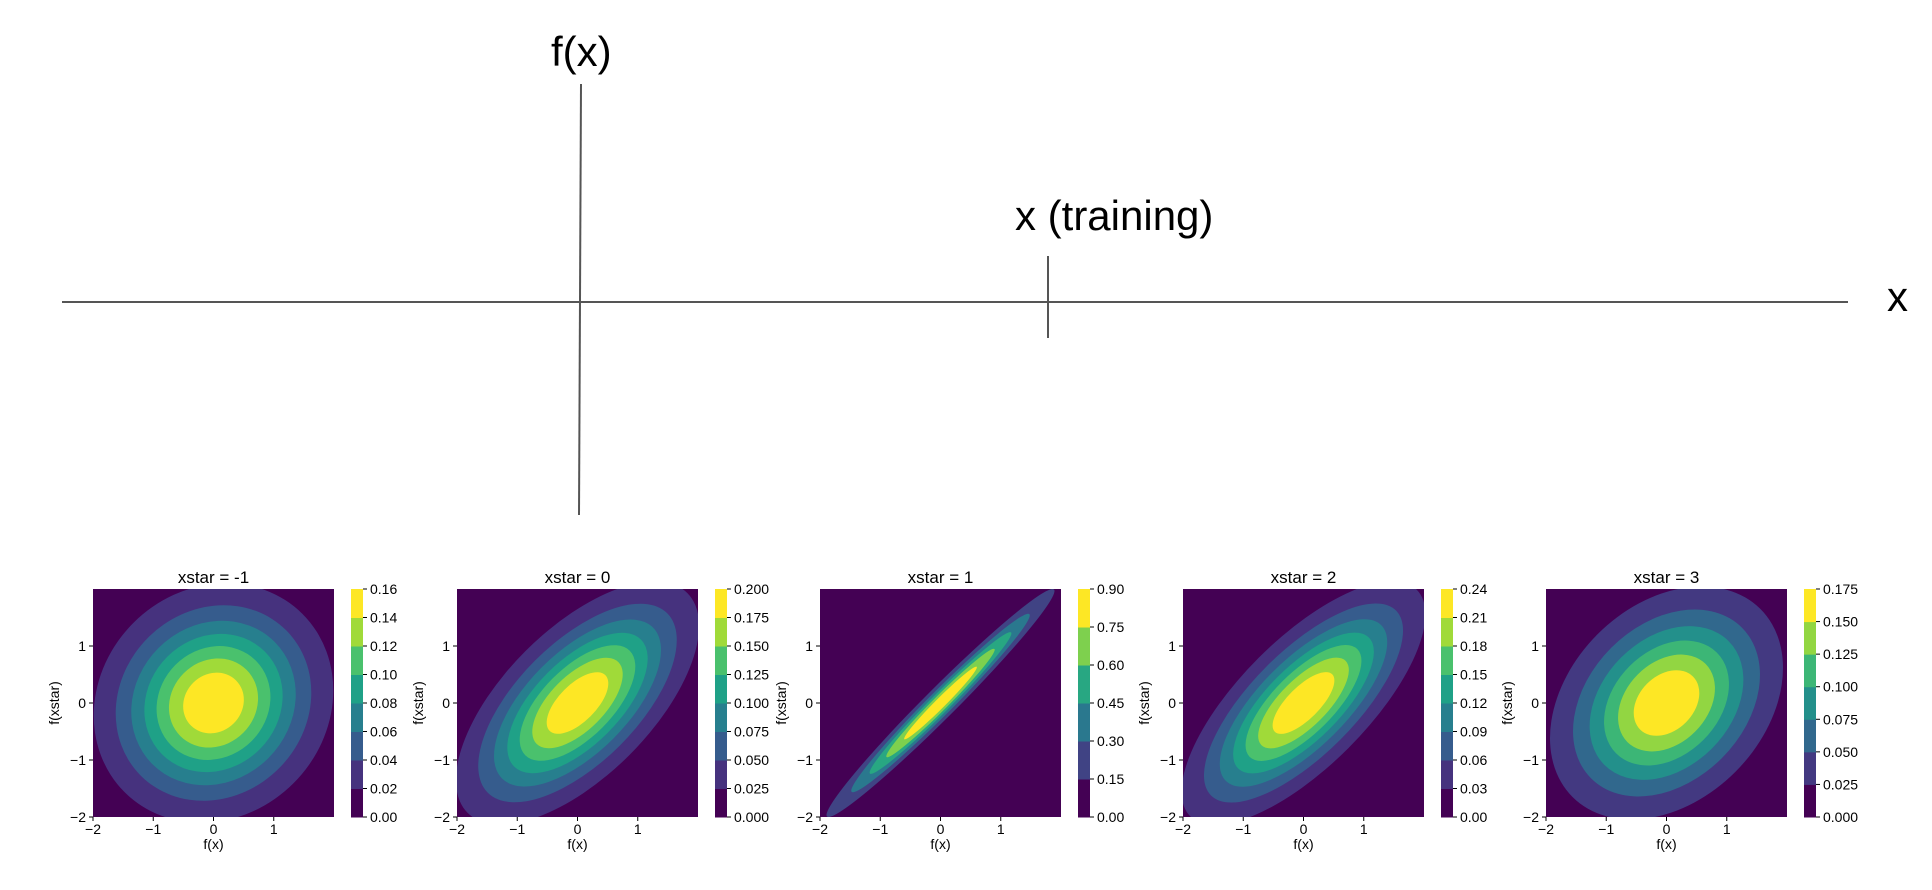 The width and height of the screenshot is (1932, 890). I want to click on x-axis-label: x, so click(1897, 296).